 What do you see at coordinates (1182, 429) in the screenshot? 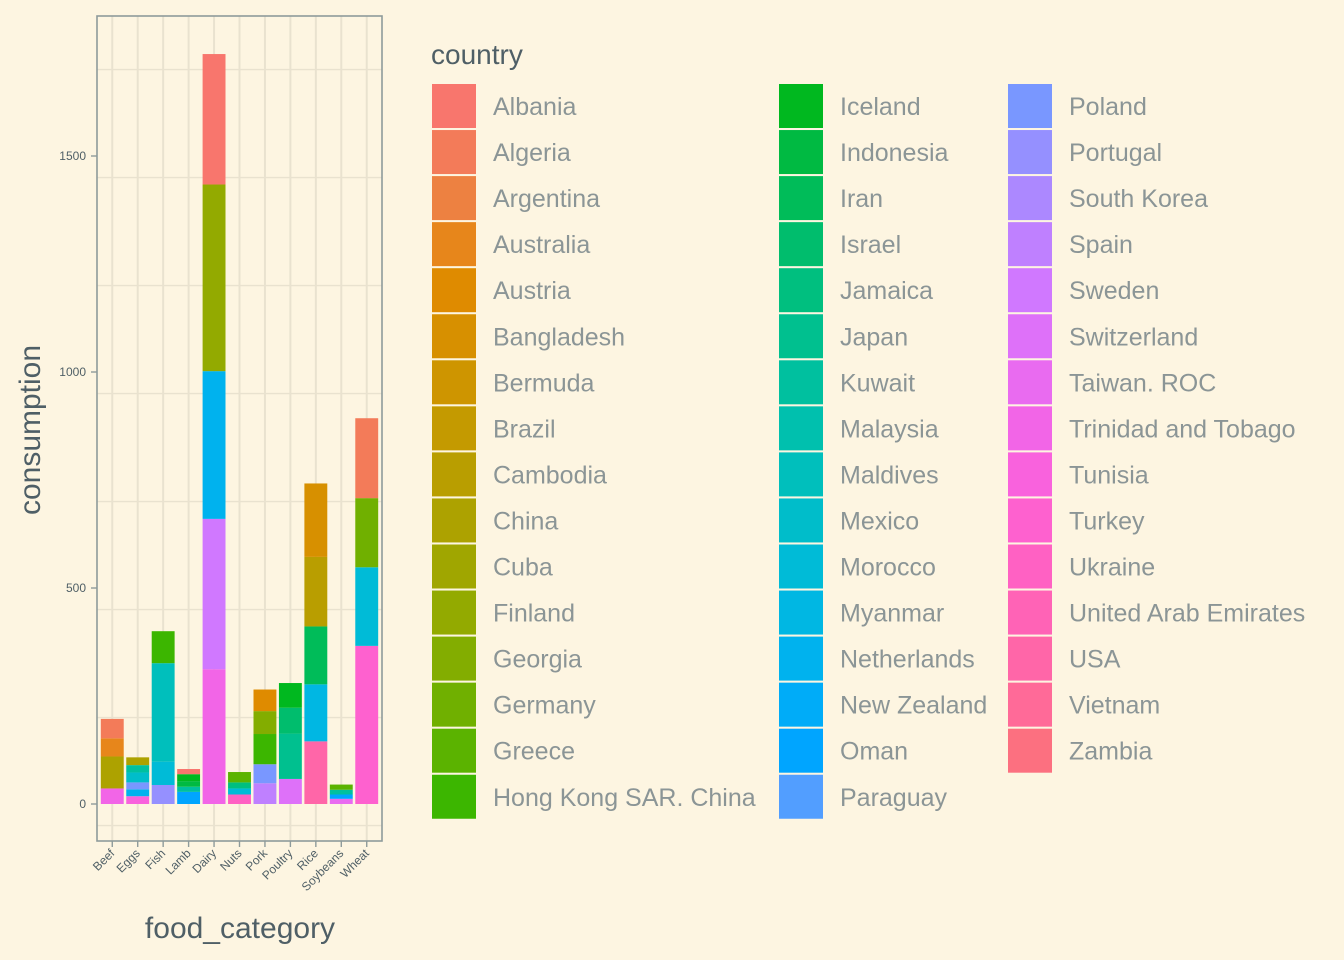
I see `legend-label: Trinidad and Tobago` at bounding box center [1182, 429].